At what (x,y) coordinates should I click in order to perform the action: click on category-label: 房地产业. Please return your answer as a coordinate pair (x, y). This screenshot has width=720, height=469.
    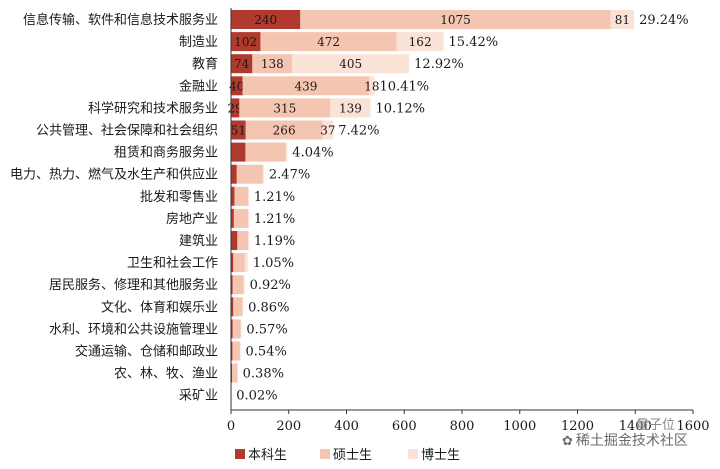
    Looking at the image, I should click on (192, 219).